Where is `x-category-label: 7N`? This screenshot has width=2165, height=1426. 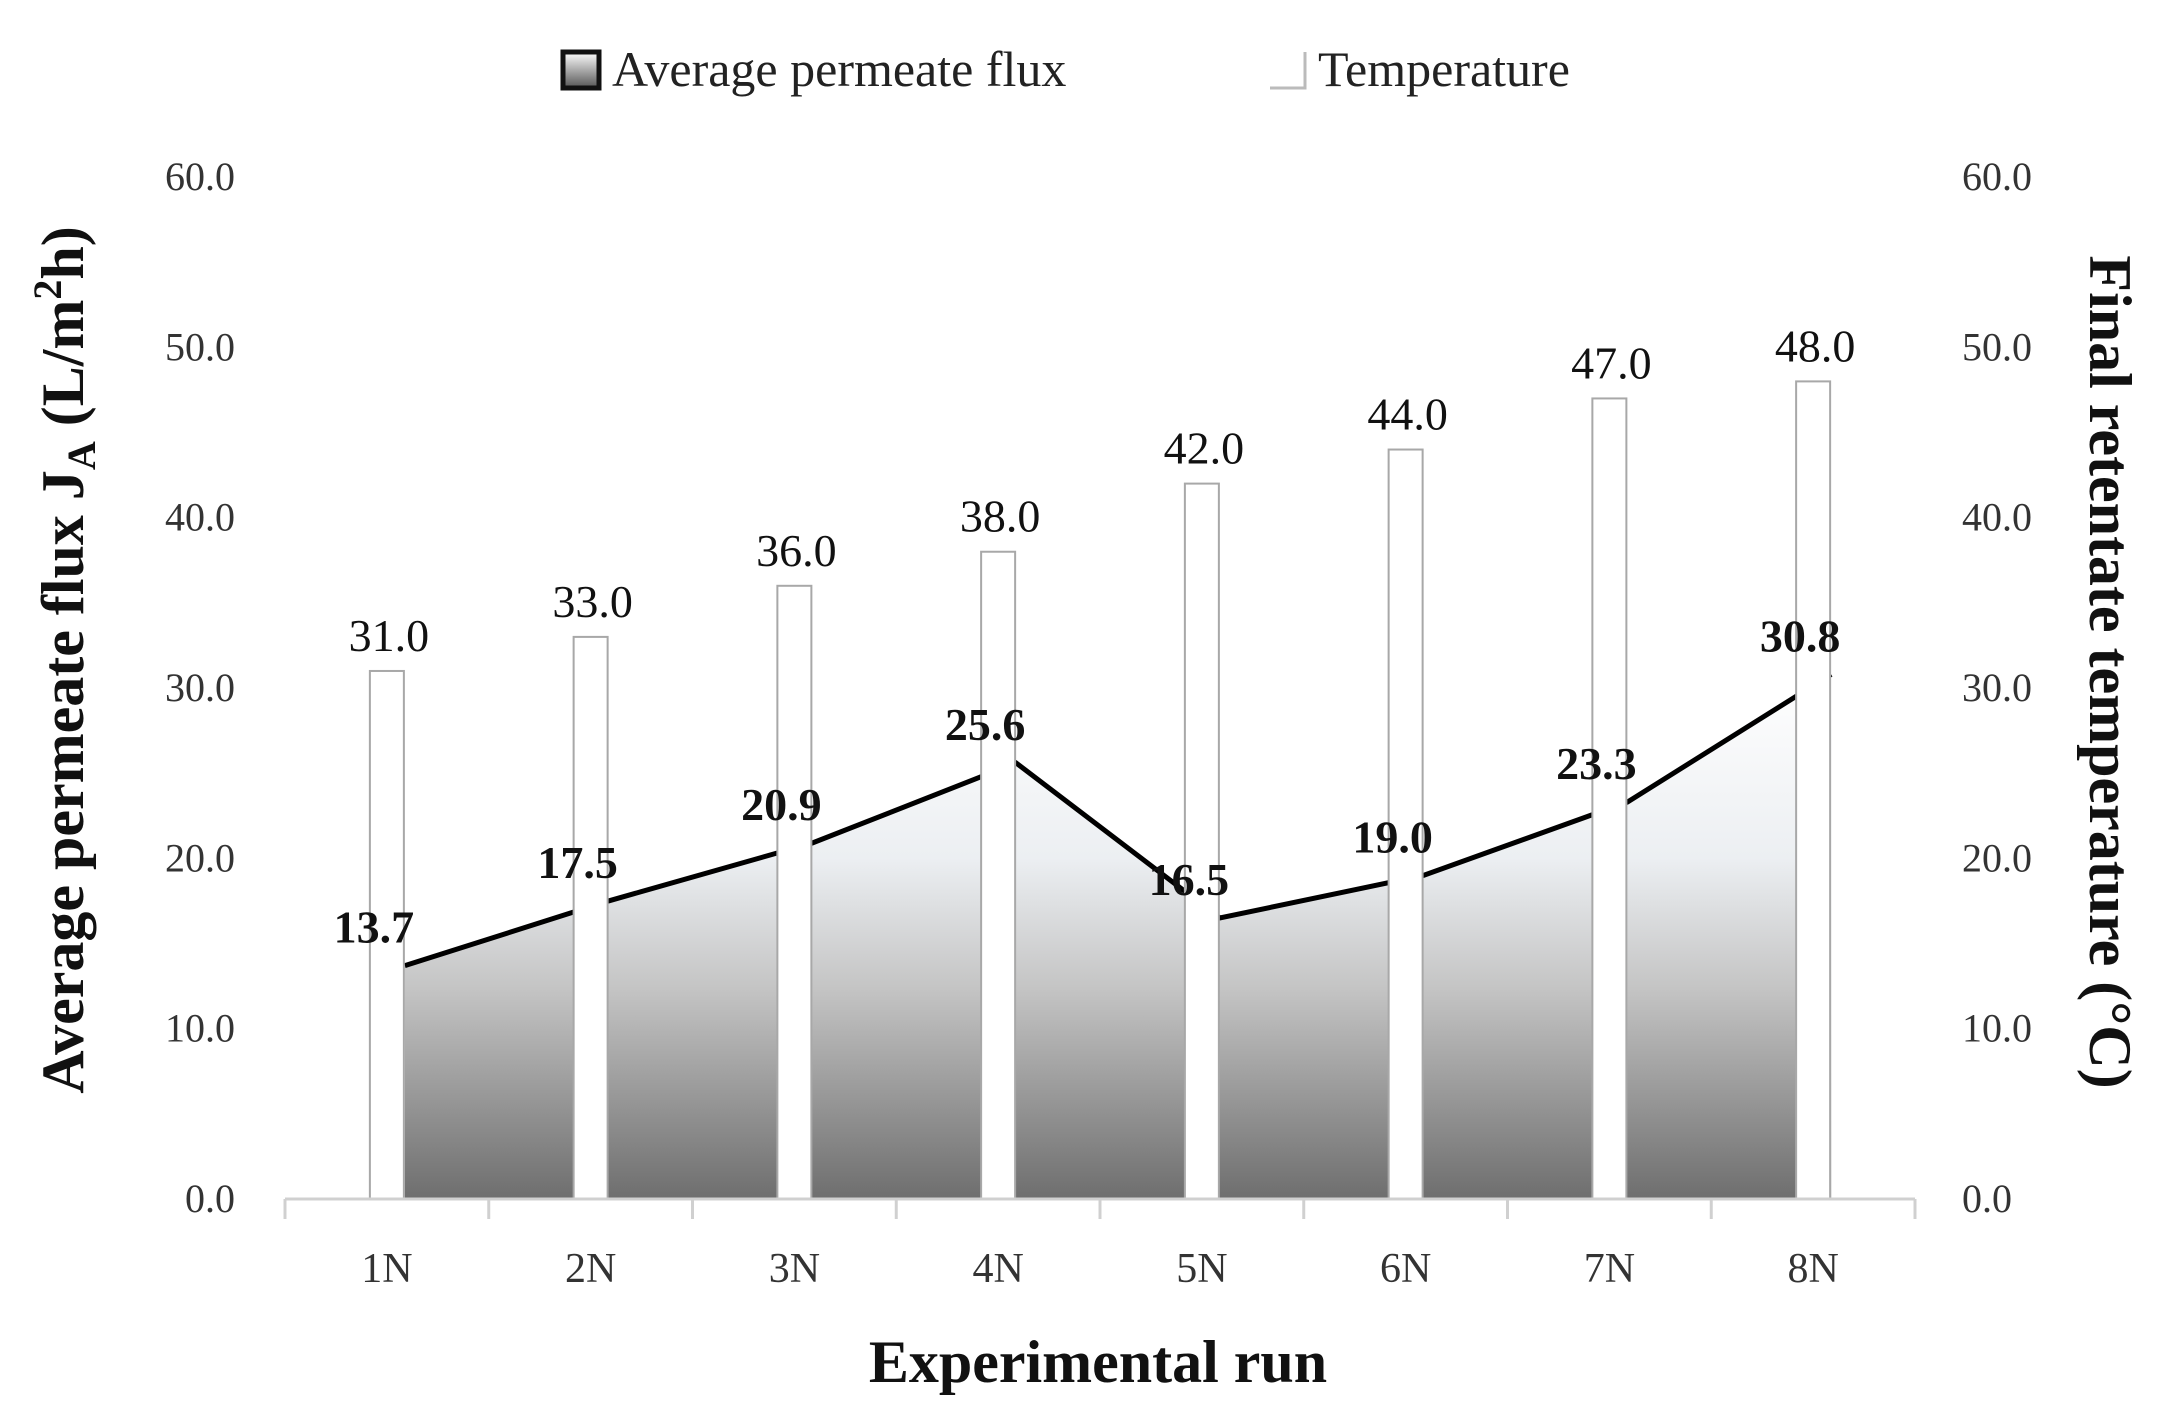 x-category-label: 7N is located at coordinates (1609, 1269).